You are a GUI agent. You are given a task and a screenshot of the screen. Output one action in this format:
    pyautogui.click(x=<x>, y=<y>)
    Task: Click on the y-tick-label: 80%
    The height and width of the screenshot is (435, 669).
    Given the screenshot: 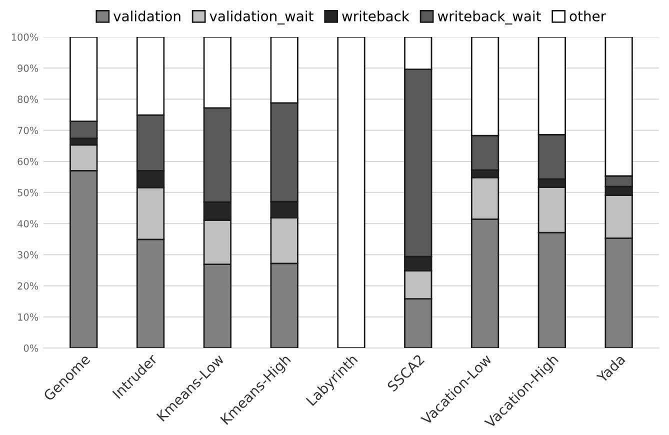 What is the action you would take?
    pyautogui.click(x=28, y=100)
    